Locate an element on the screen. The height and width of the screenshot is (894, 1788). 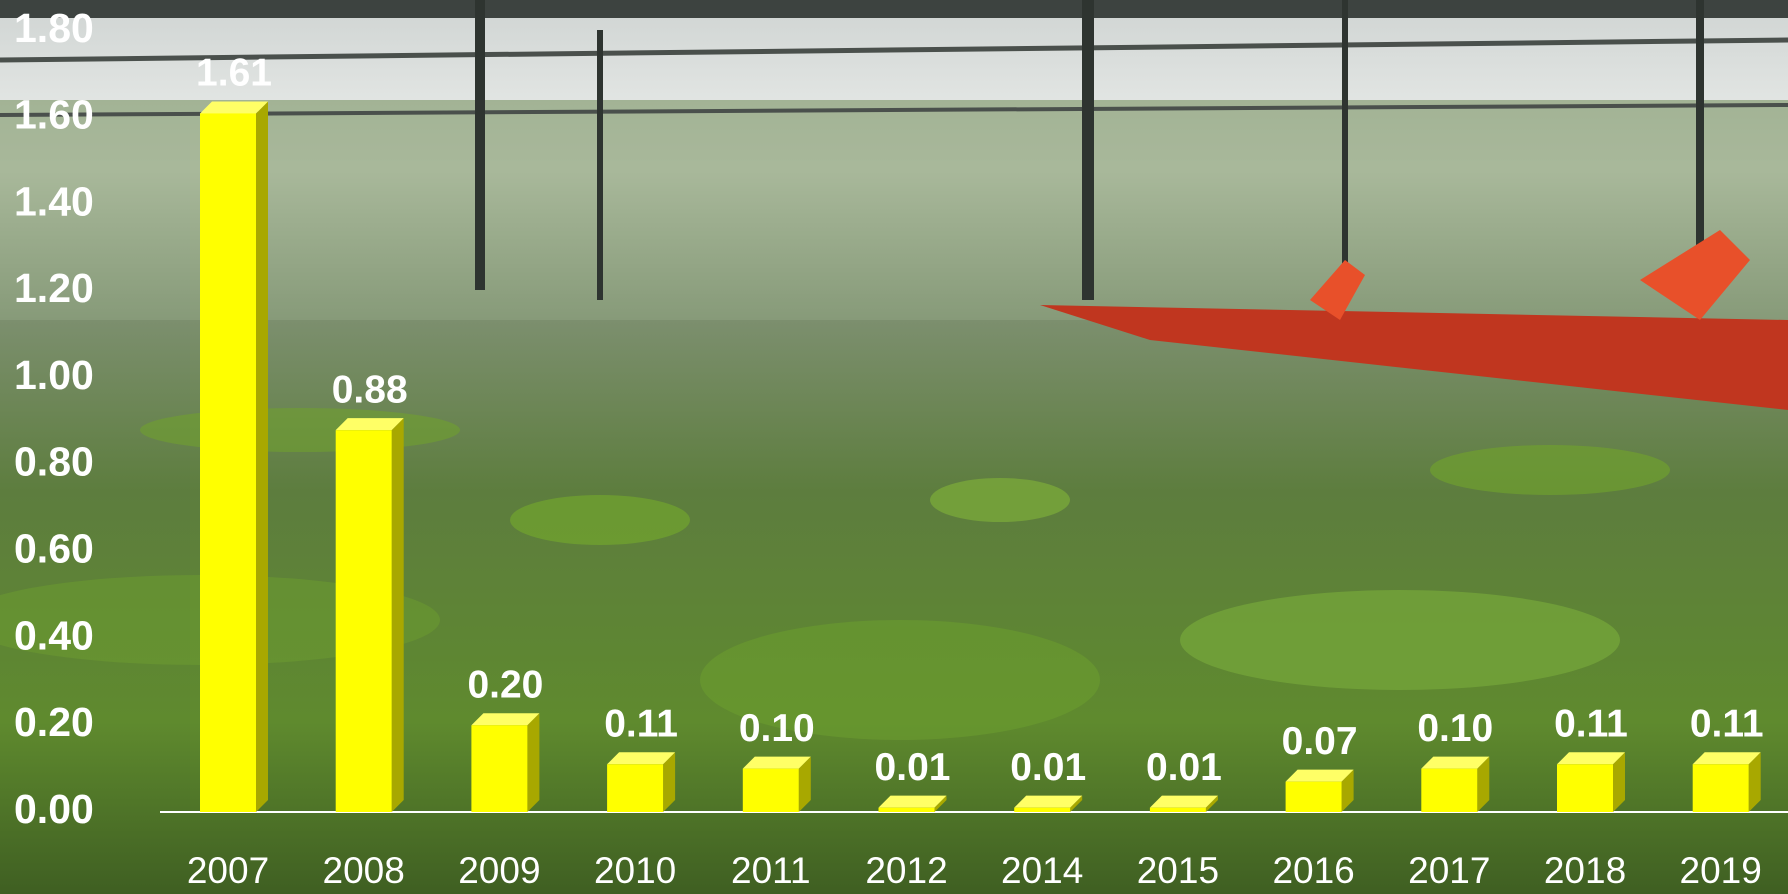
data-label: 0.20 is located at coordinates (505, 685).